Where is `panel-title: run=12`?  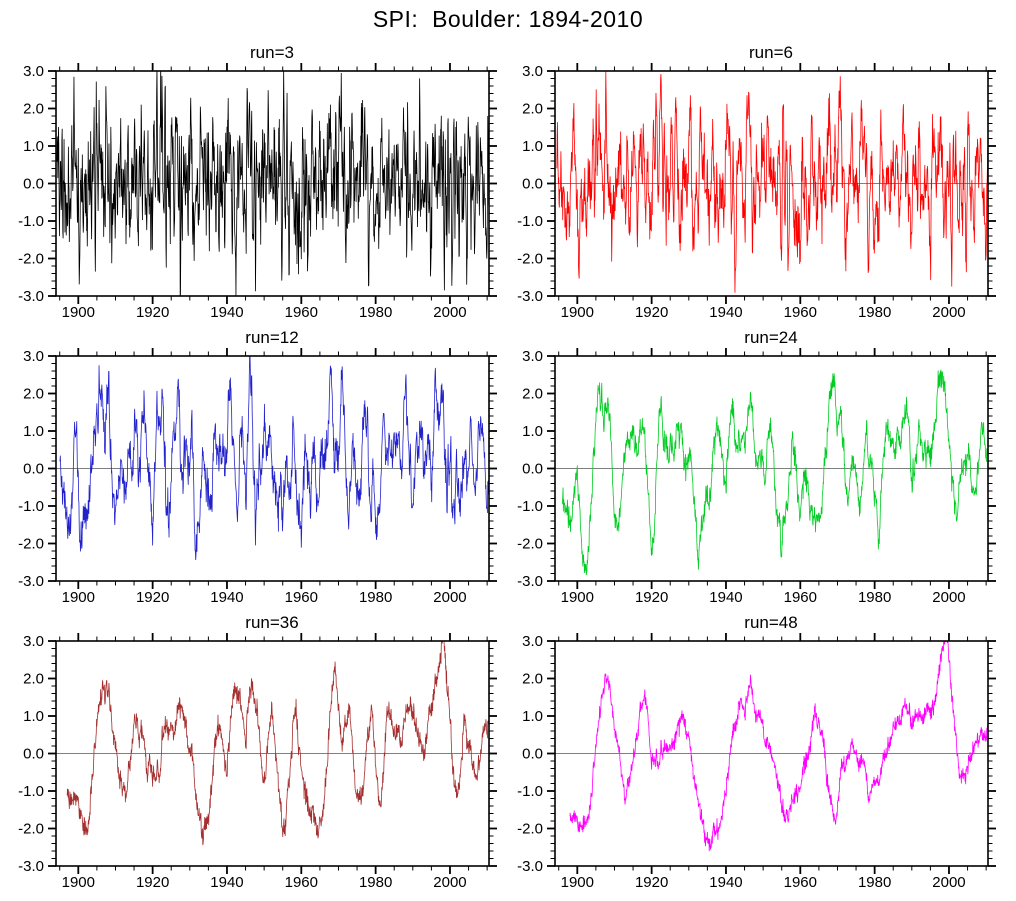 panel-title: run=12 is located at coordinates (271, 337).